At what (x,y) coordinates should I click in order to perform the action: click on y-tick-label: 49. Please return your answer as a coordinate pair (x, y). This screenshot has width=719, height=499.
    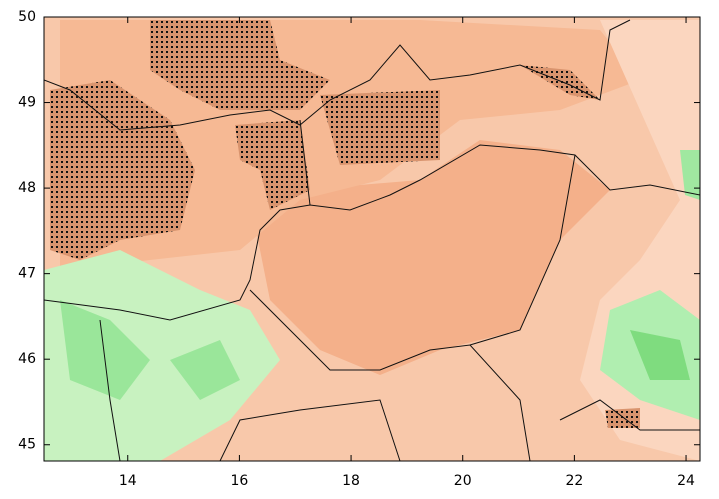
    Looking at the image, I should click on (27, 103).